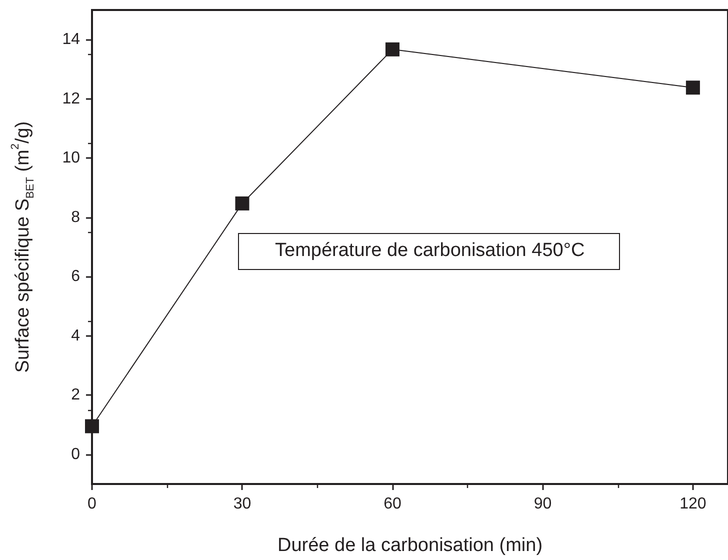 The width and height of the screenshot is (728, 560). What do you see at coordinates (75, 335) in the screenshot?
I see `y-tick-label: 4` at bounding box center [75, 335].